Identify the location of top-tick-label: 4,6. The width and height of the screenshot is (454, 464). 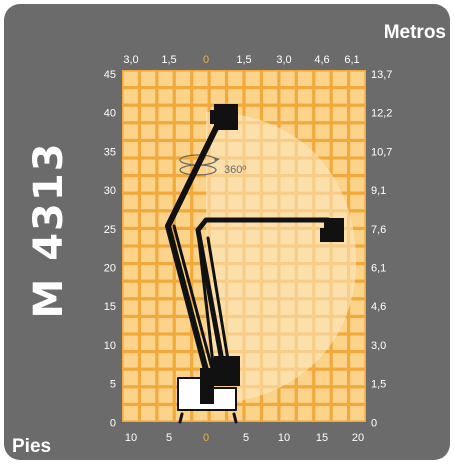
(321, 60).